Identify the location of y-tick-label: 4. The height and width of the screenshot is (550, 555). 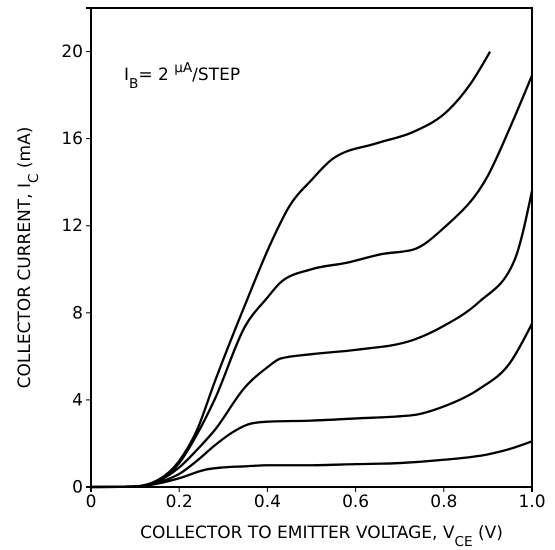
(77, 400).